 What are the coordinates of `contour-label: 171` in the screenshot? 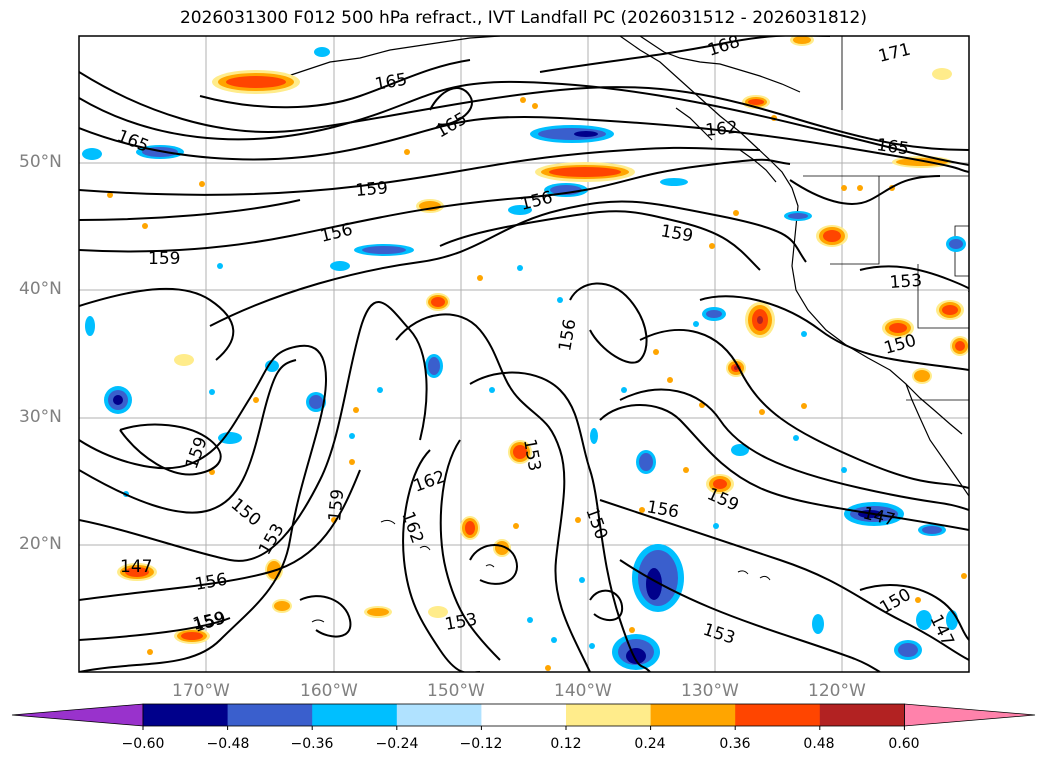 It's located at (894, 53).